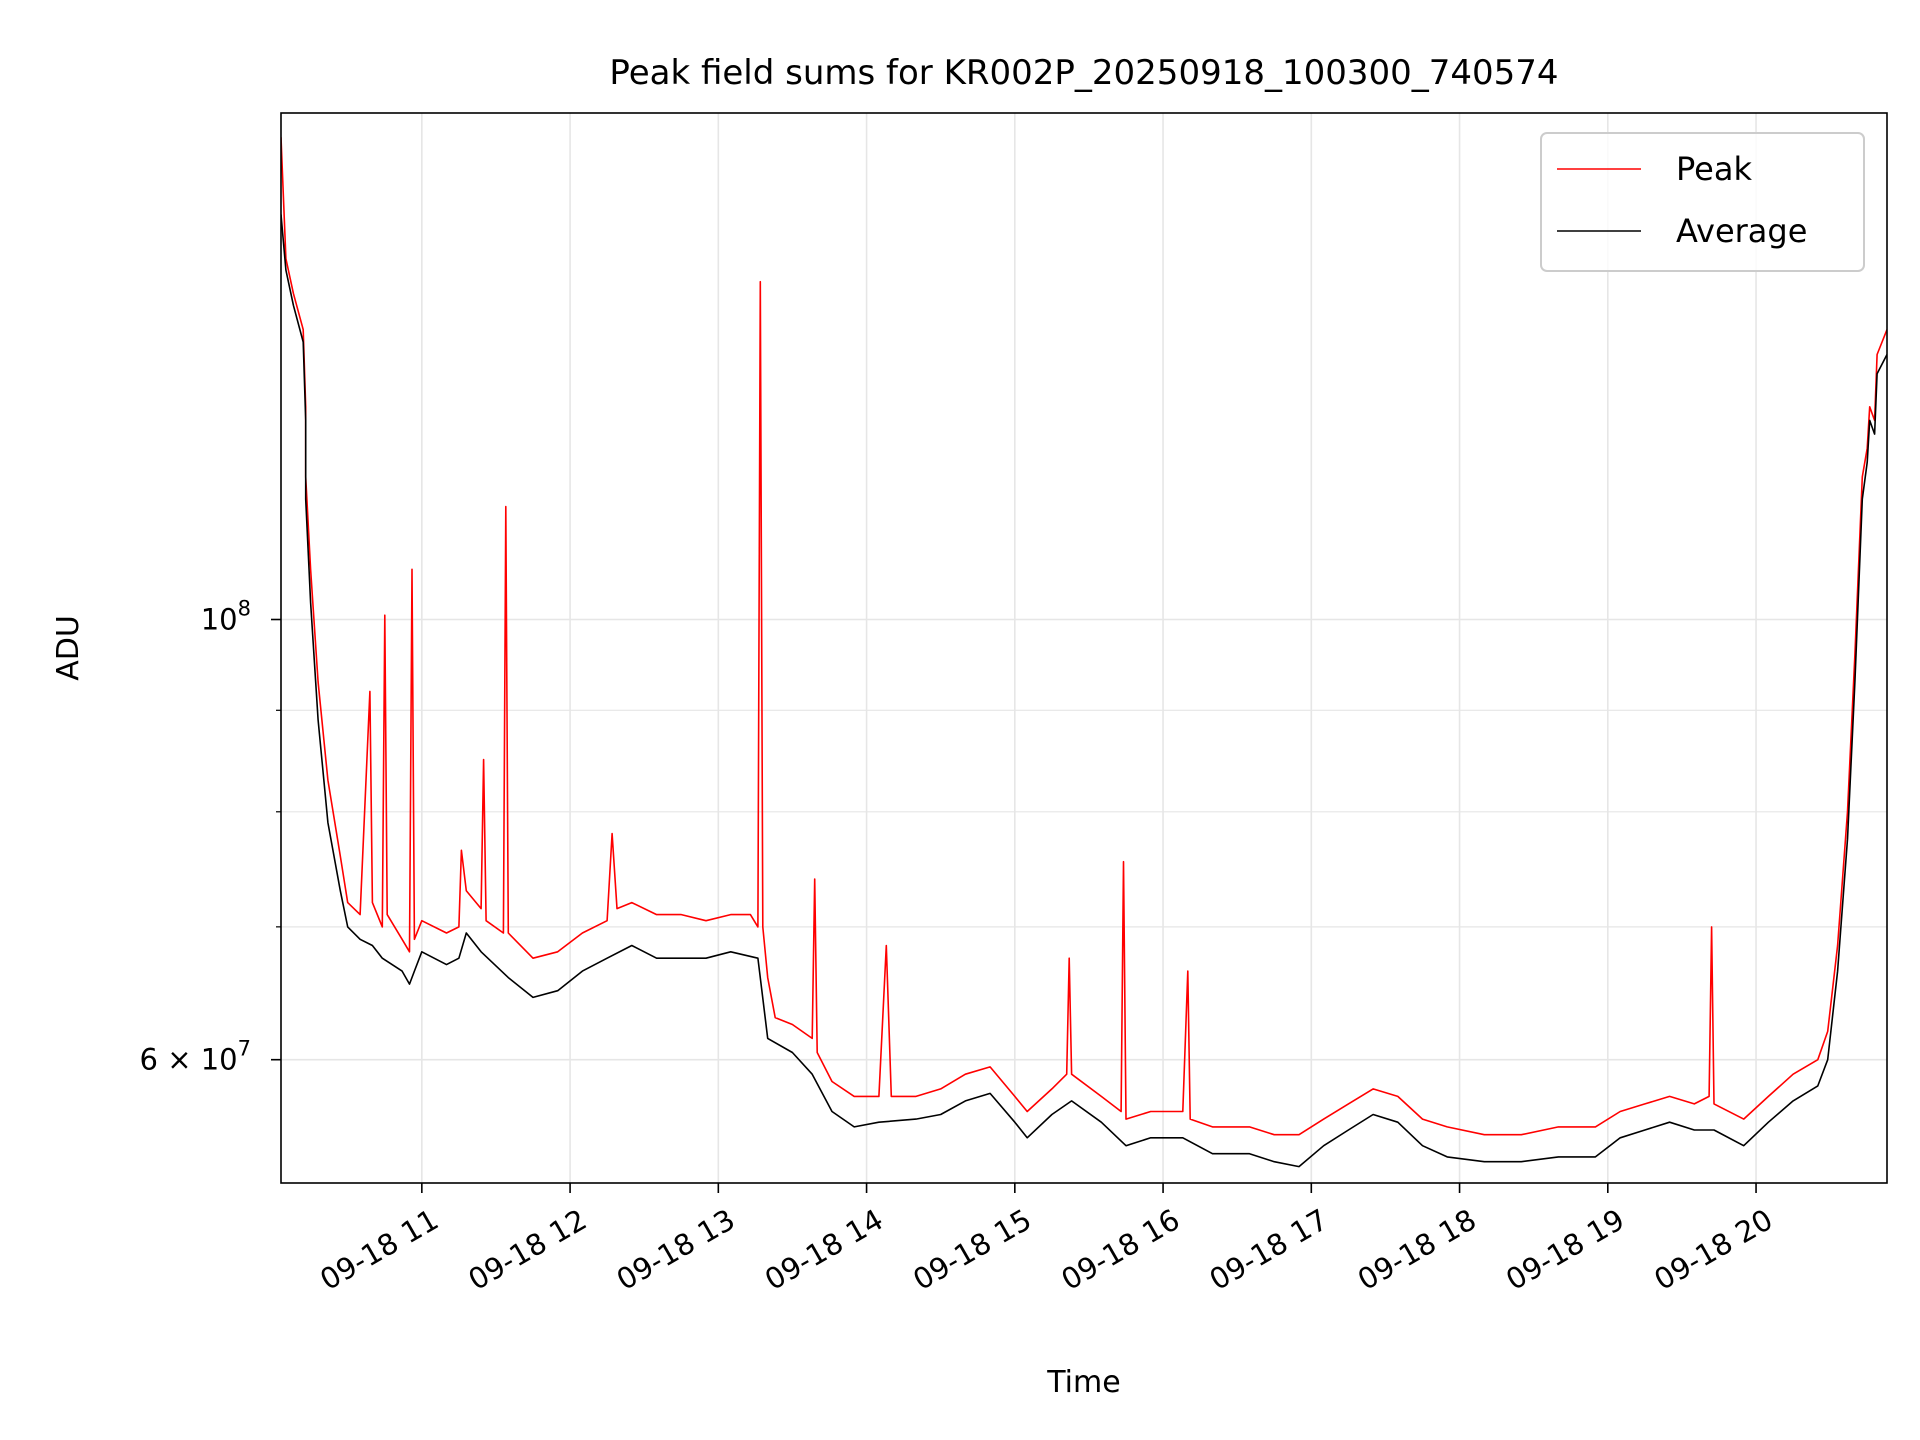 Image resolution: width=1920 pixels, height=1440 pixels. Describe the element at coordinates (1714, 169) in the screenshot. I see `legend-label-peak: Peak` at that location.